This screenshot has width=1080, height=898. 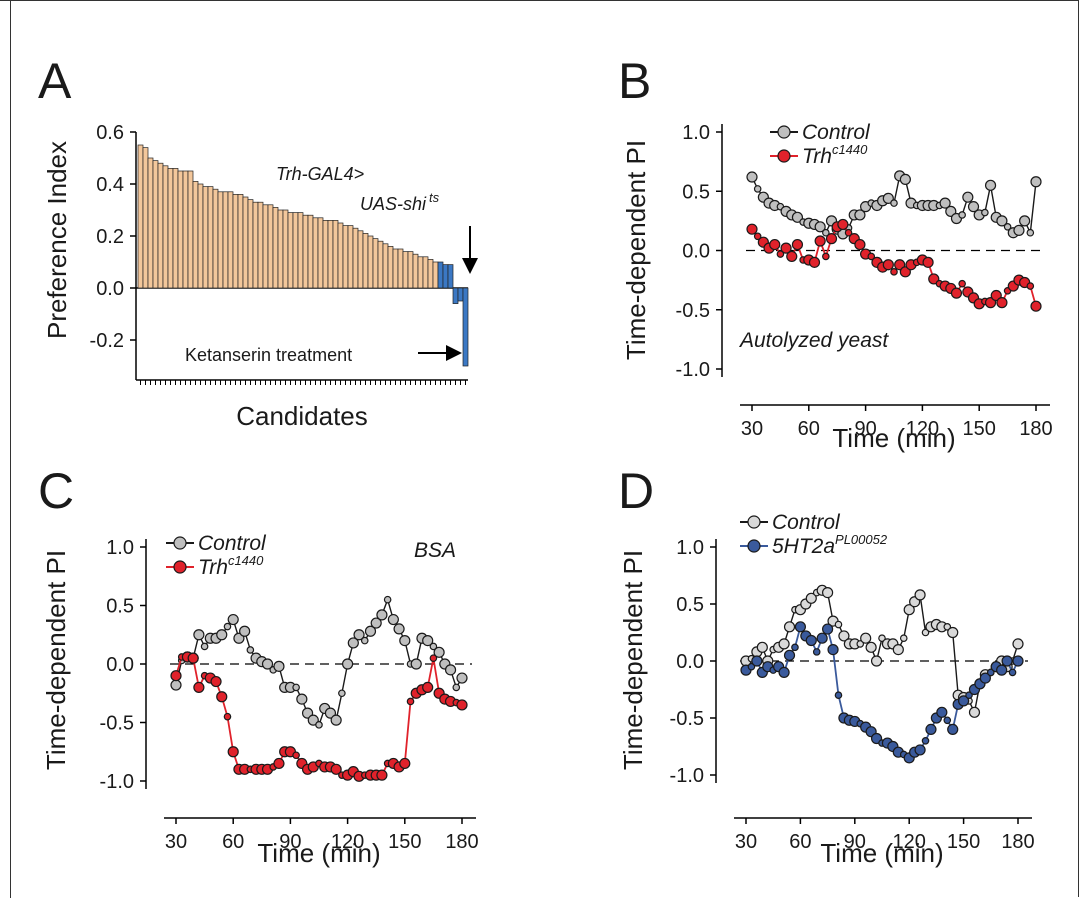 I want to click on panel-b-x-tick-label: 120, so click(x=922, y=429).